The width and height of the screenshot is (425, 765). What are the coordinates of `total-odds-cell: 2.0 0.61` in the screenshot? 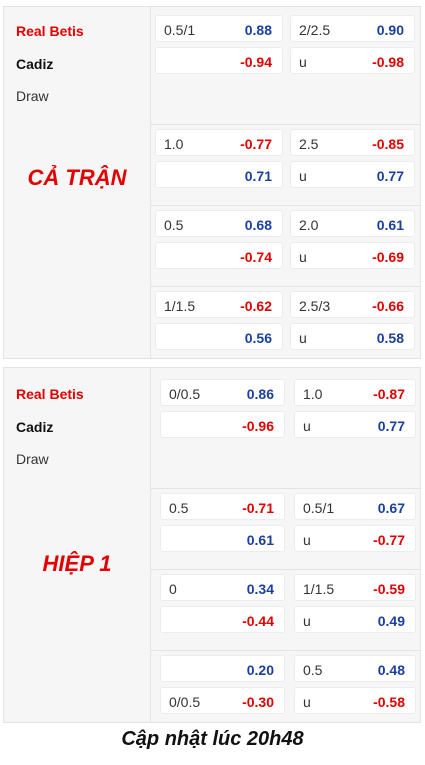 It's located at (352, 223).